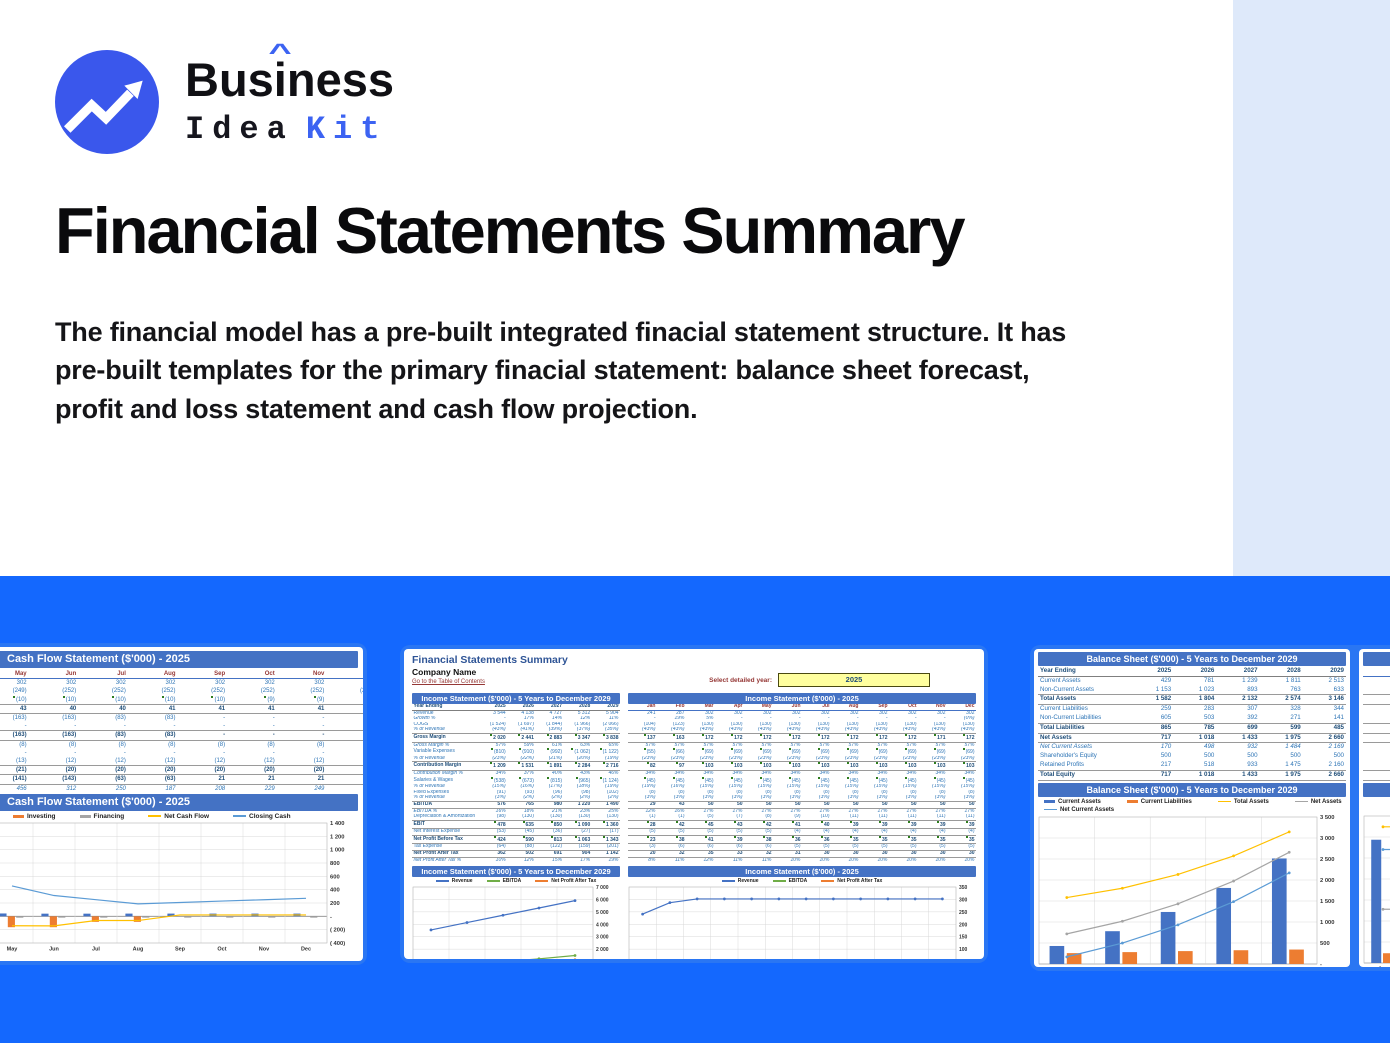 This screenshot has height=1043, width=1390. Describe the element at coordinates (802, 698) in the screenshot. I see `ism-table-title: Income Statement ($'000) - 2025` at that location.